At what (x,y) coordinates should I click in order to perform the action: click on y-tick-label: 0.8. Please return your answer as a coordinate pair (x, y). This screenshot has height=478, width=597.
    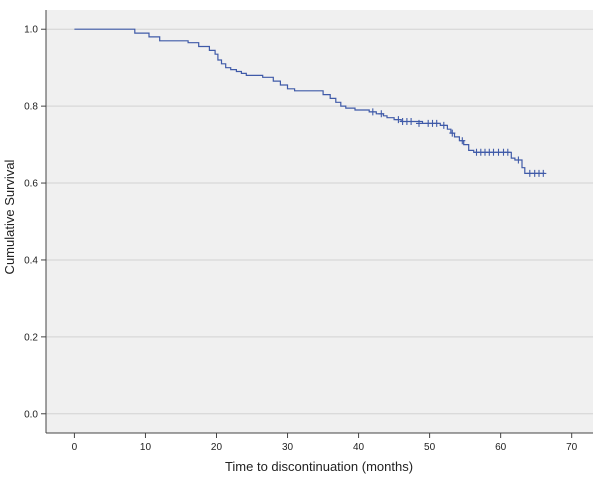
    Looking at the image, I should click on (31, 107).